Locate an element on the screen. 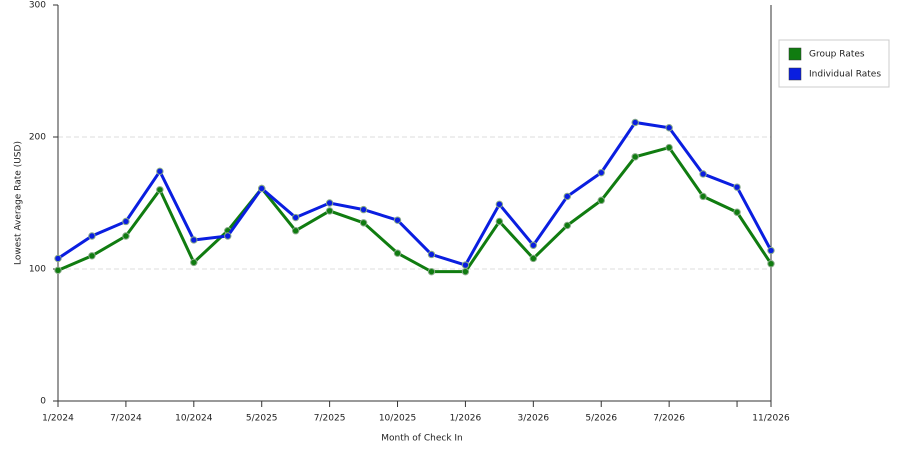  x-tick-label: 11/2026 is located at coordinates (771, 419).